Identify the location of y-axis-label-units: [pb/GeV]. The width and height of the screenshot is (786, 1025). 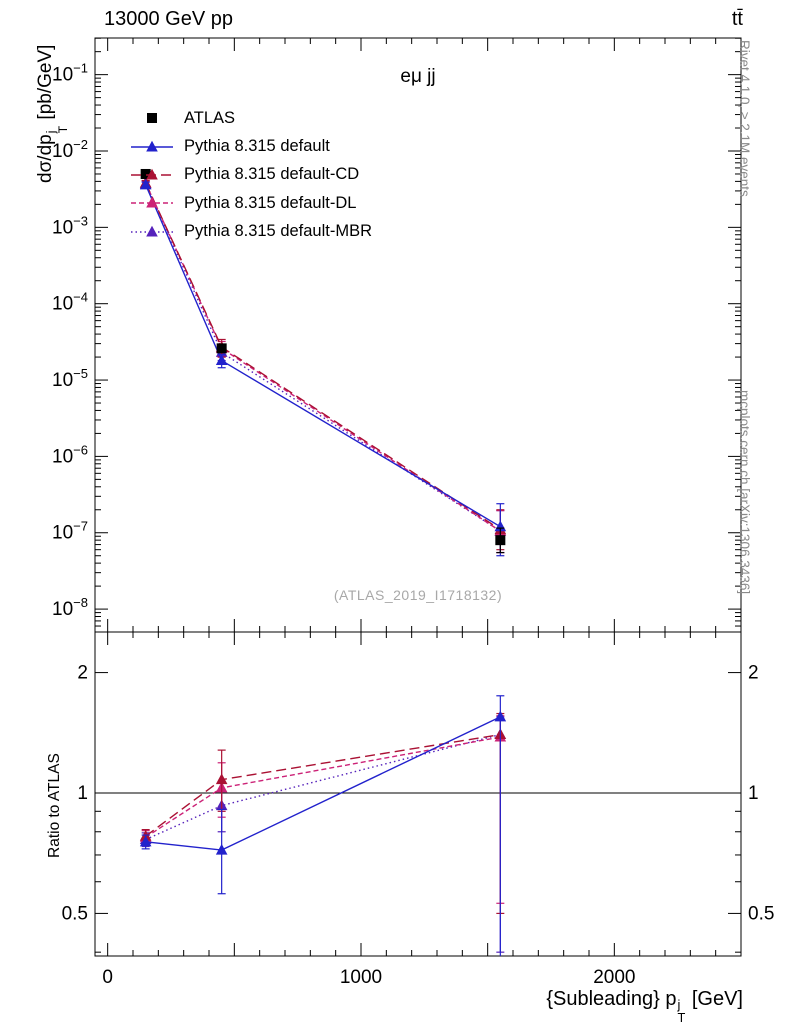
(45, 84).